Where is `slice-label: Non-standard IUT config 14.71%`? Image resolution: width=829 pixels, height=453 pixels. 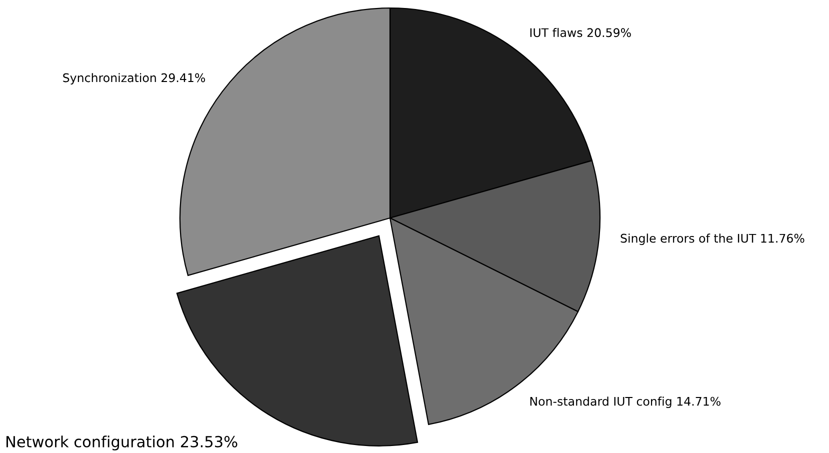
slice-label: Non-standard IUT config 14.71% is located at coordinates (625, 402).